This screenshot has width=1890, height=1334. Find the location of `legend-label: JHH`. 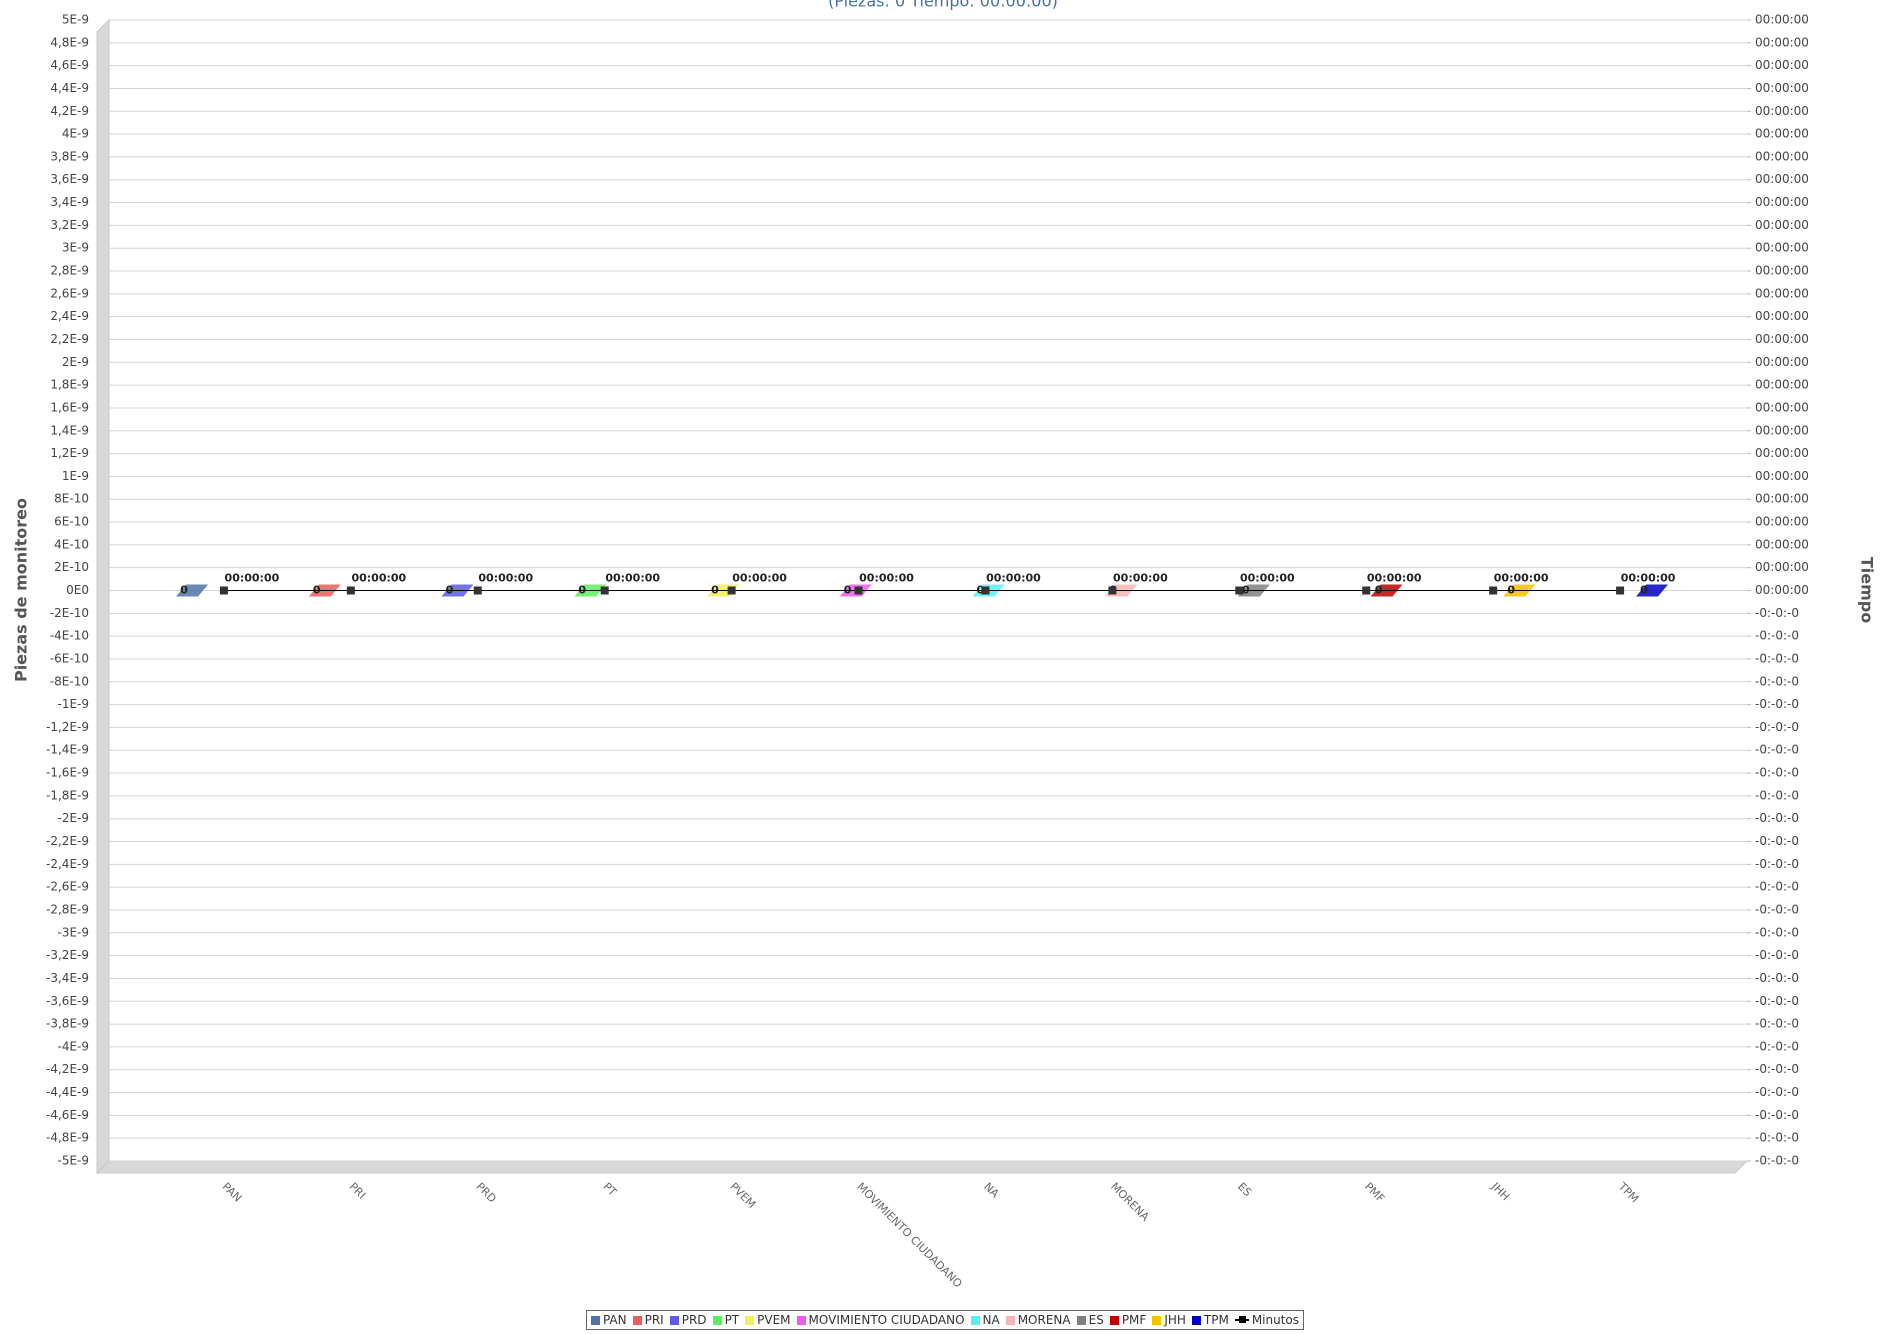

legend-label: JHH is located at coordinates (1175, 1320).